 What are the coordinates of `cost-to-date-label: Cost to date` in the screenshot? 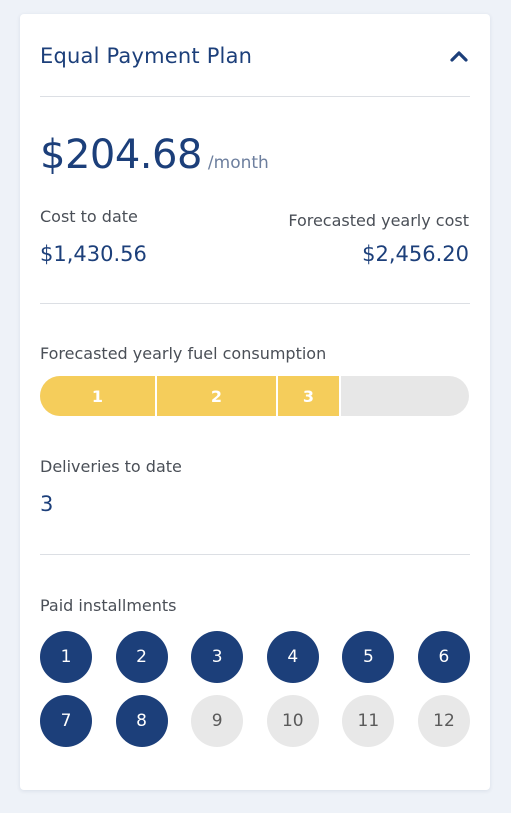 It's located at (89, 216).